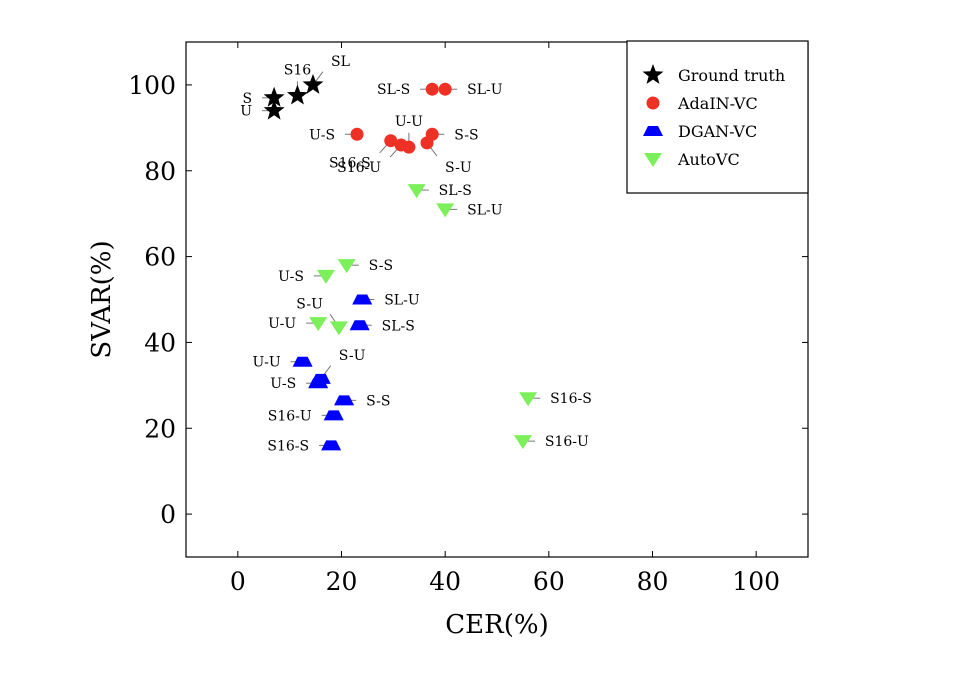 The image size is (980, 674). What do you see at coordinates (653, 581) in the screenshot?
I see `x-tick-label: 80` at bounding box center [653, 581].